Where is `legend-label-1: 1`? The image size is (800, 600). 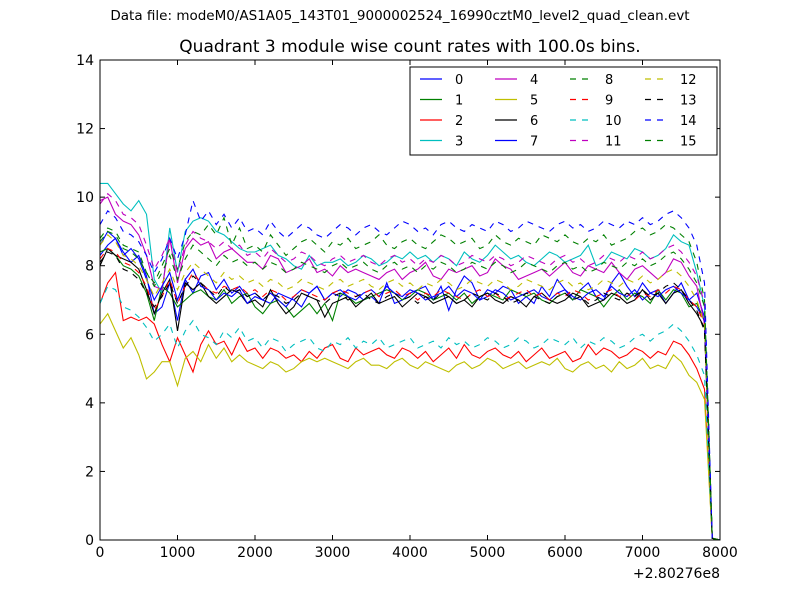
legend-label-1: 1 is located at coordinates (459, 101).